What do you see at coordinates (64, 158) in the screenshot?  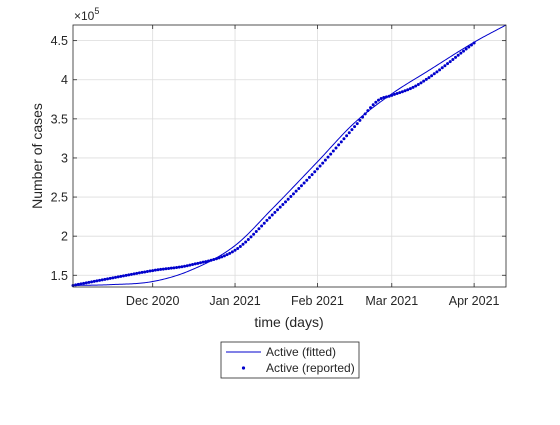 I see `y-tick-label: 3` at bounding box center [64, 158].